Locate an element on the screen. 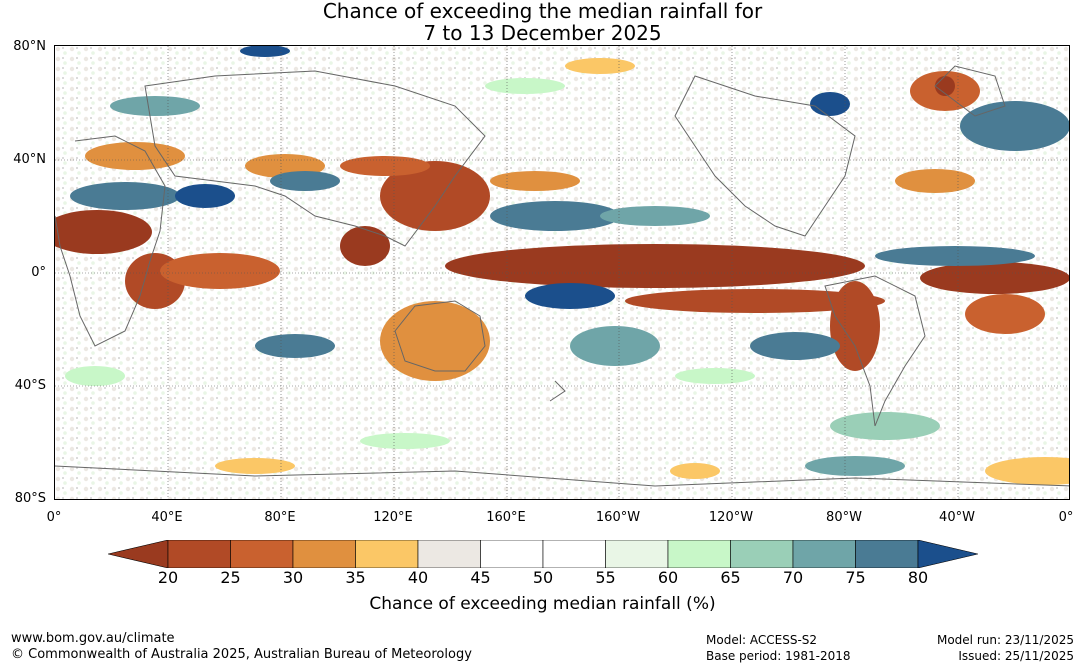 The height and width of the screenshot is (667, 1085). lon-label-120e: 120°E is located at coordinates (393, 517).